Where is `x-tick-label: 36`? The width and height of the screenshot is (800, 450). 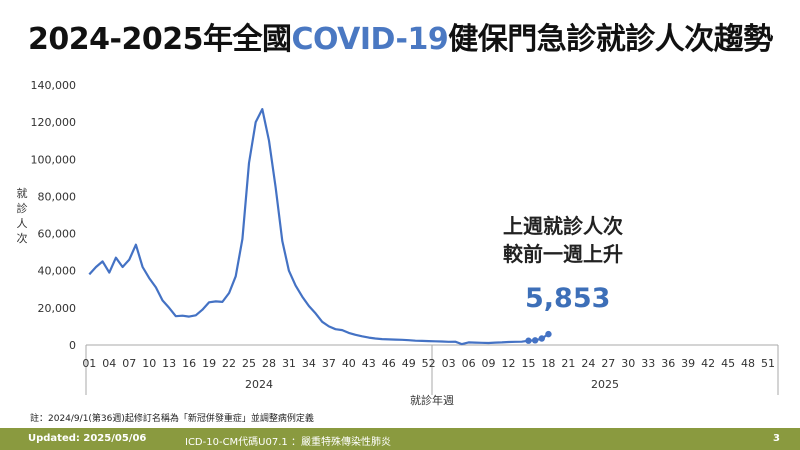 x-tick-label: 36 is located at coordinates (668, 363).